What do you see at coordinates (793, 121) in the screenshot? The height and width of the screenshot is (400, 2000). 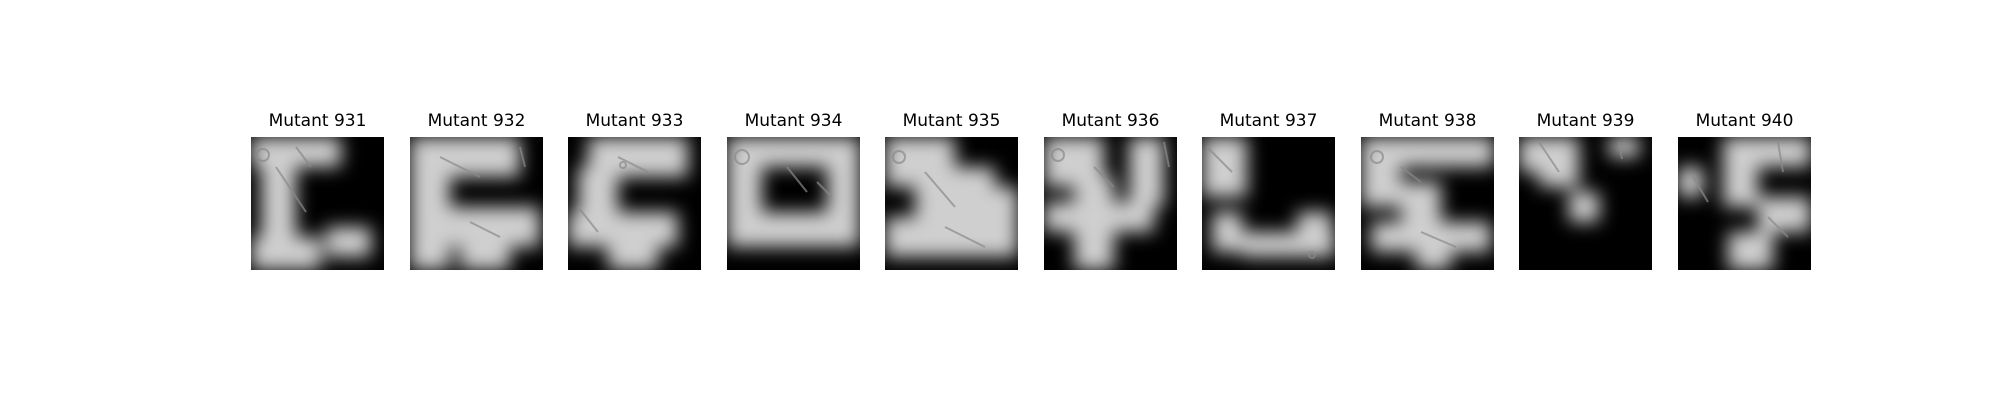 I see `panel-title: Mutant 934` at bounding box center [793, 121].